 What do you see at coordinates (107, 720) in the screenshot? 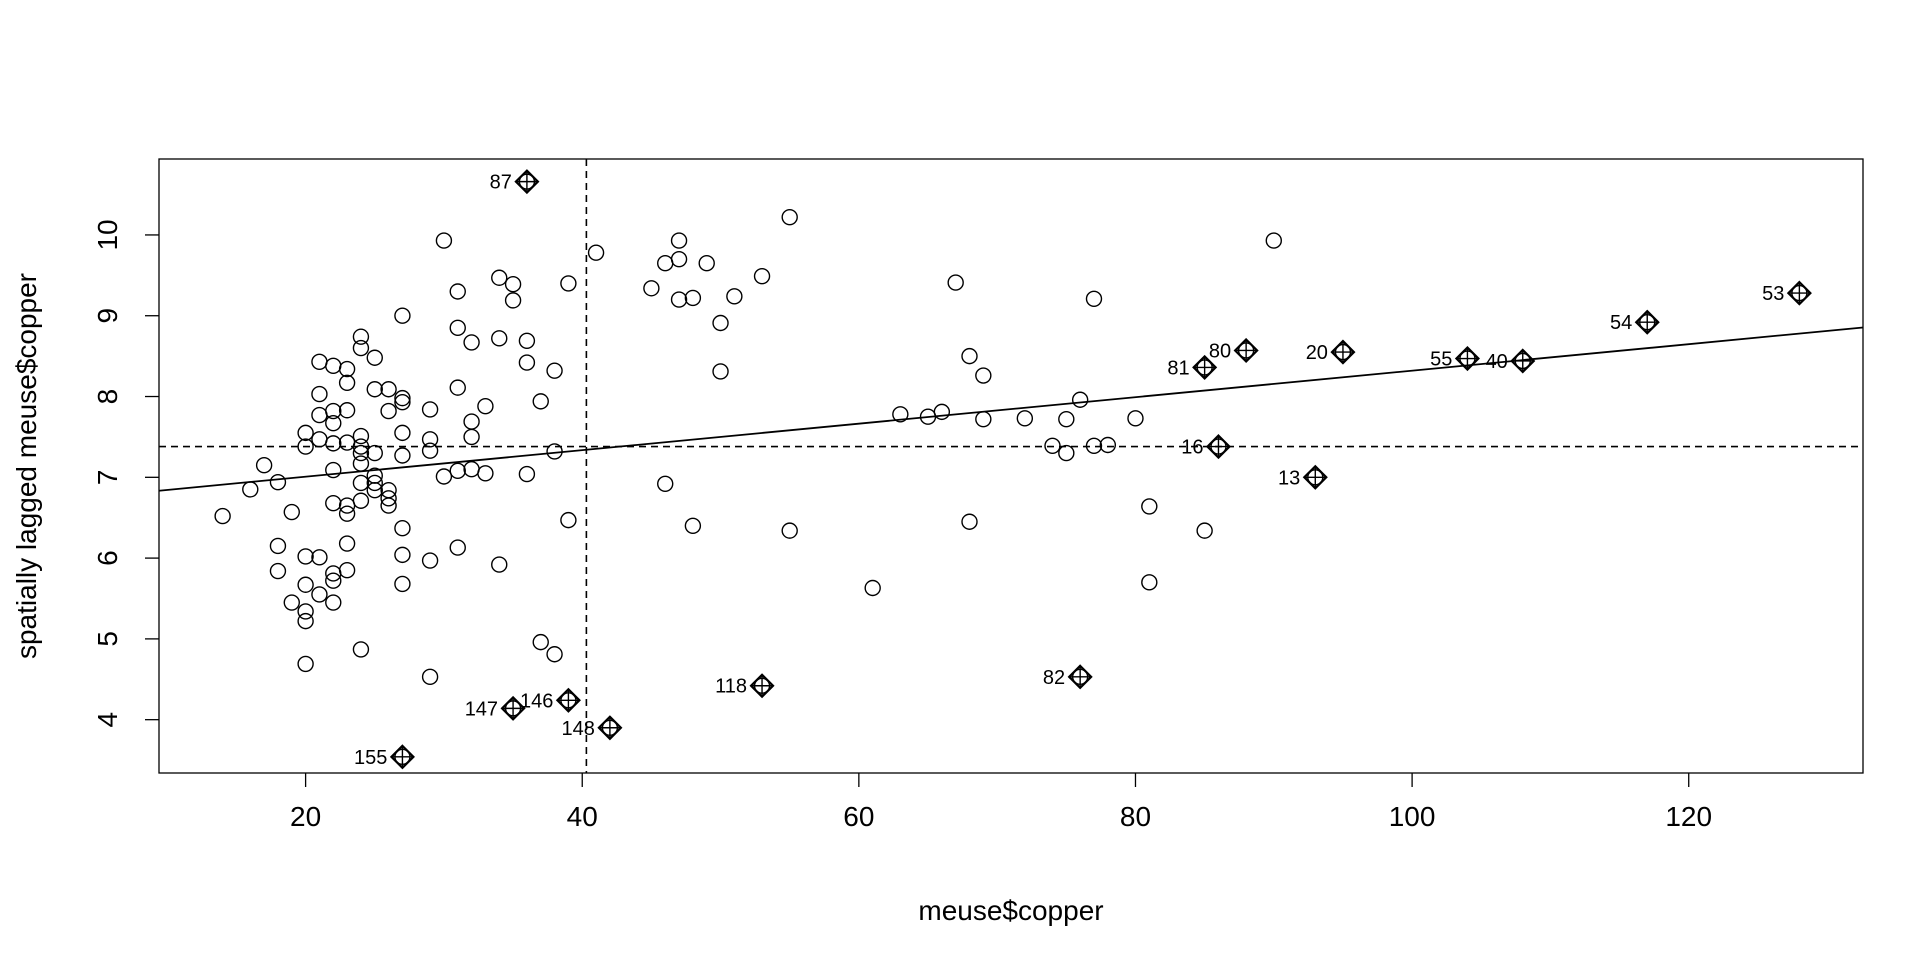
I see `y-tick-label: 4` at bounding box center [107, 720].